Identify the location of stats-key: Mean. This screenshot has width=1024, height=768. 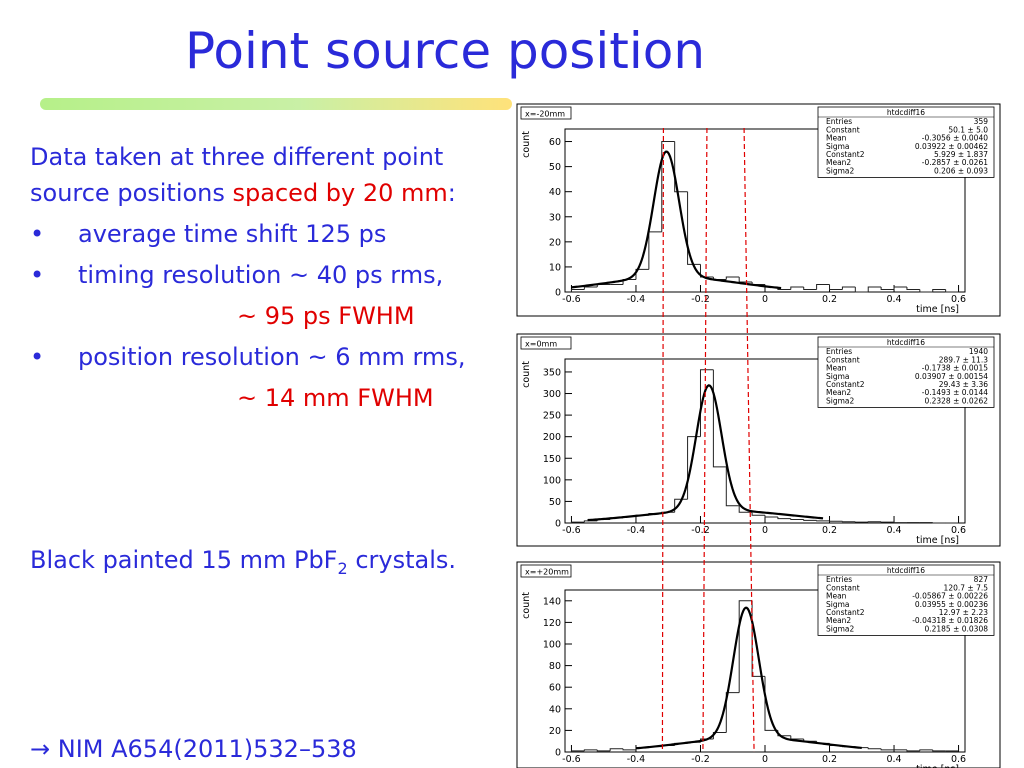
(836, 368).